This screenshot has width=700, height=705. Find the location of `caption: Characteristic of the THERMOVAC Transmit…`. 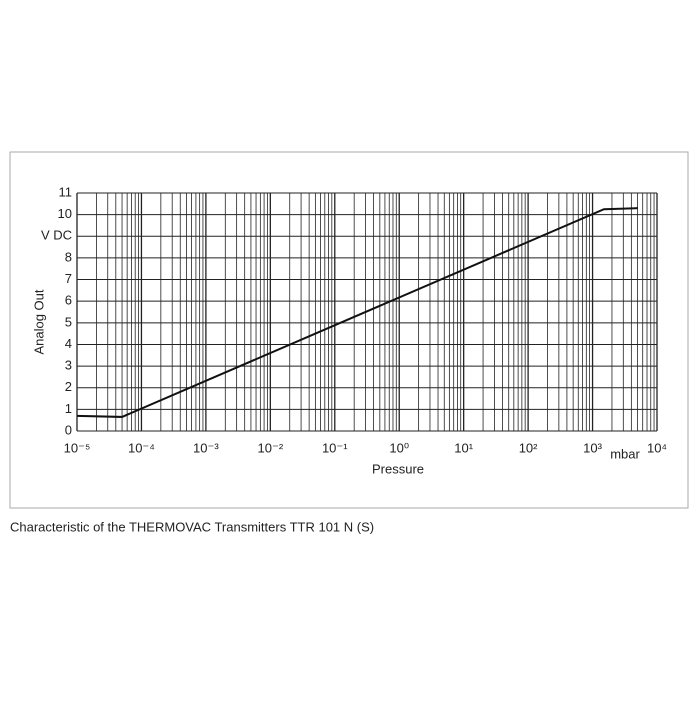

caption: Characteristic of the THERMOVAC Transmit… is located at coordinates (192, 526).